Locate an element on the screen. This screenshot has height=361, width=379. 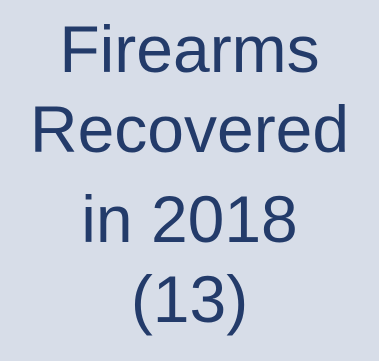
tile-count: (13) is located at coordinates (189, 299).